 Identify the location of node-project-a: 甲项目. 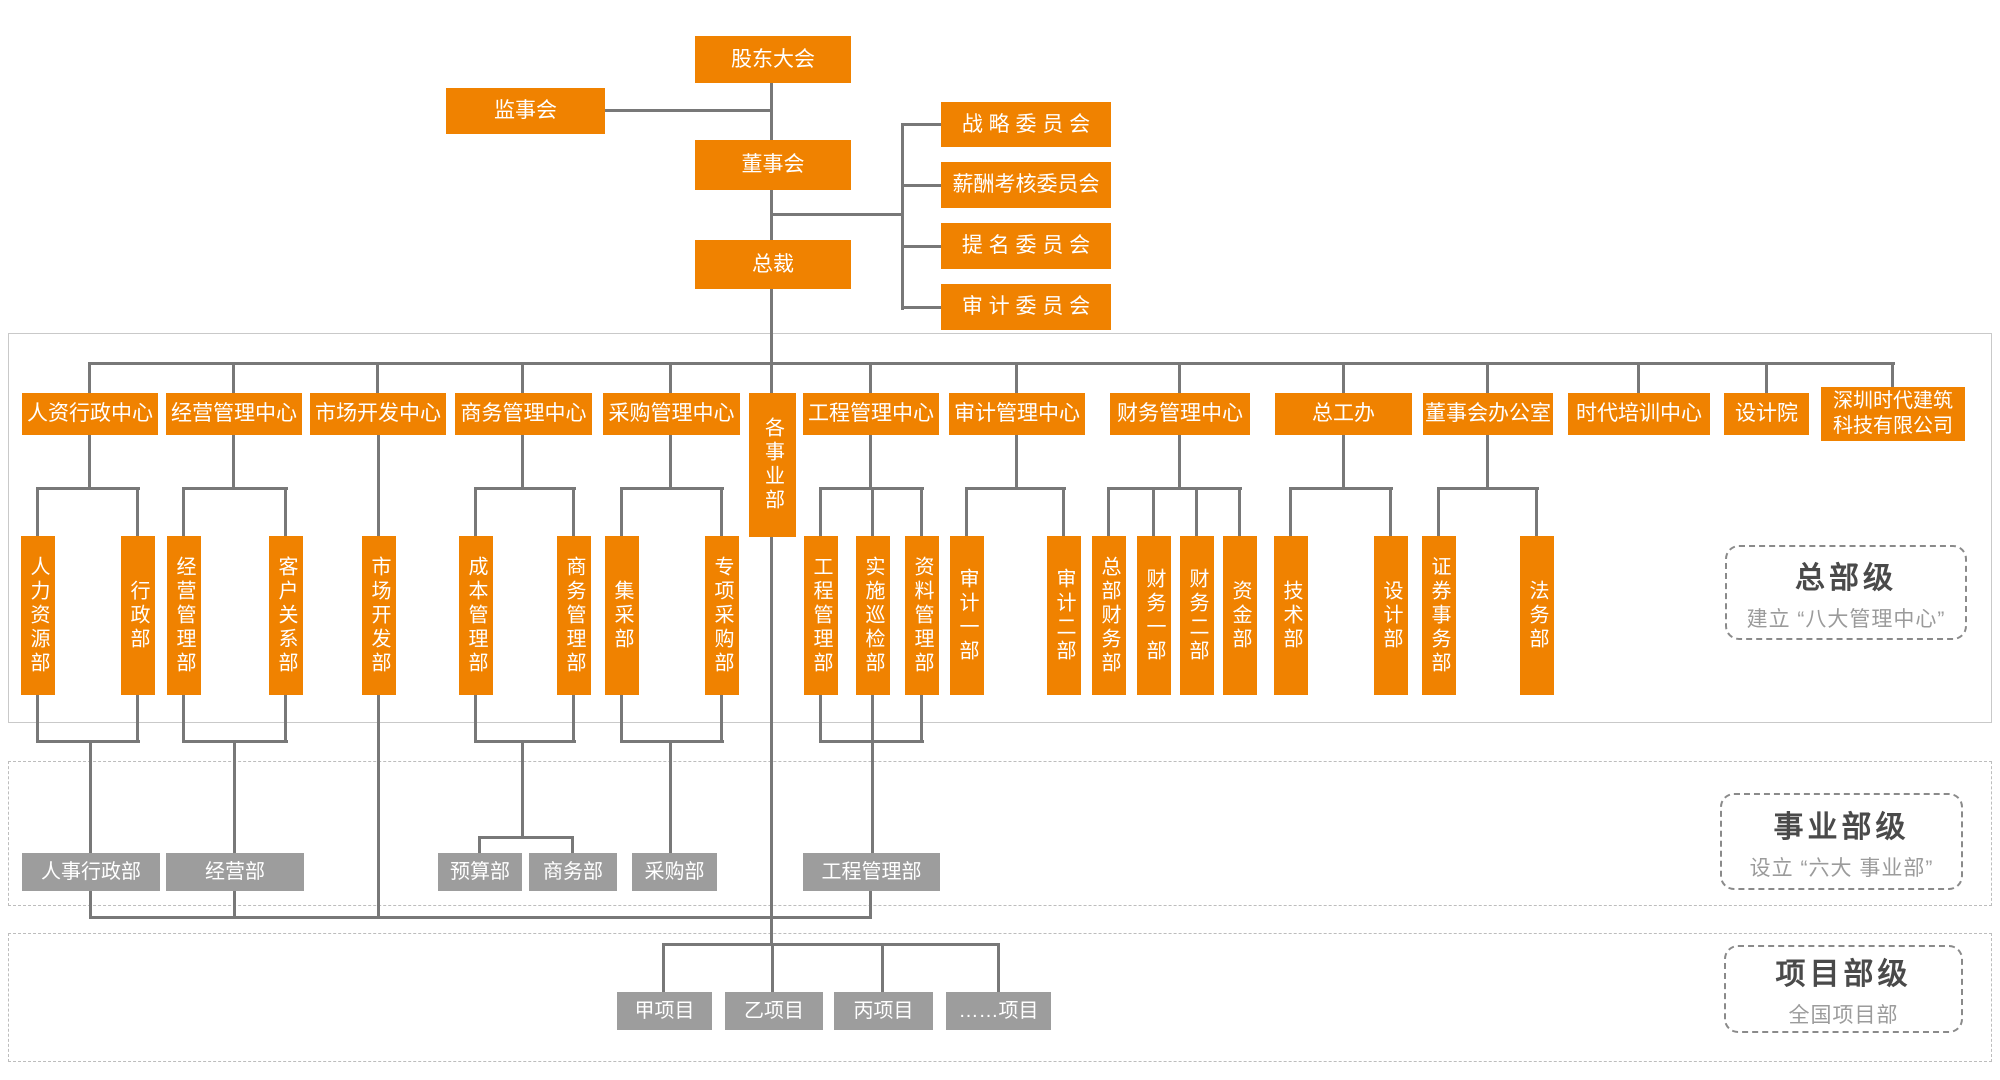
(664, 1011).